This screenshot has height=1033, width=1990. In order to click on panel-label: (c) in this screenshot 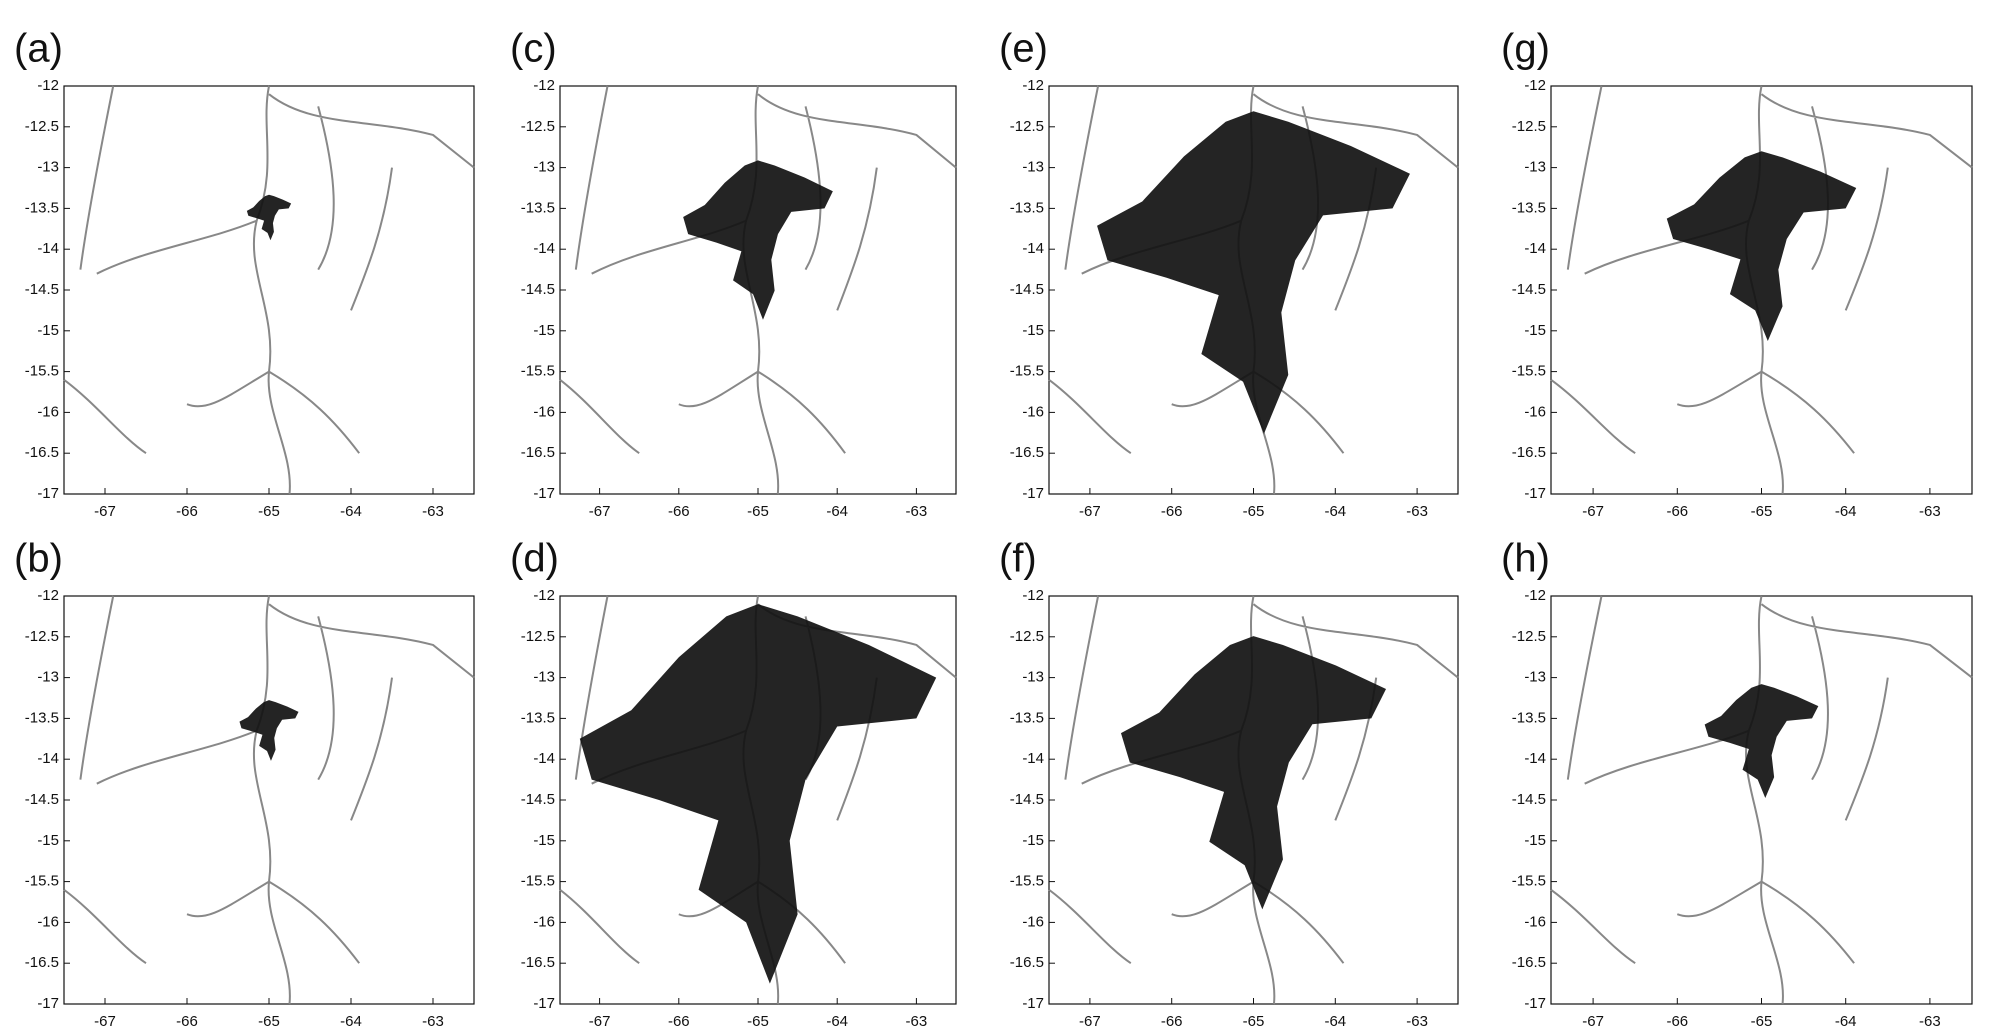, I will do `click(533, 49)`.